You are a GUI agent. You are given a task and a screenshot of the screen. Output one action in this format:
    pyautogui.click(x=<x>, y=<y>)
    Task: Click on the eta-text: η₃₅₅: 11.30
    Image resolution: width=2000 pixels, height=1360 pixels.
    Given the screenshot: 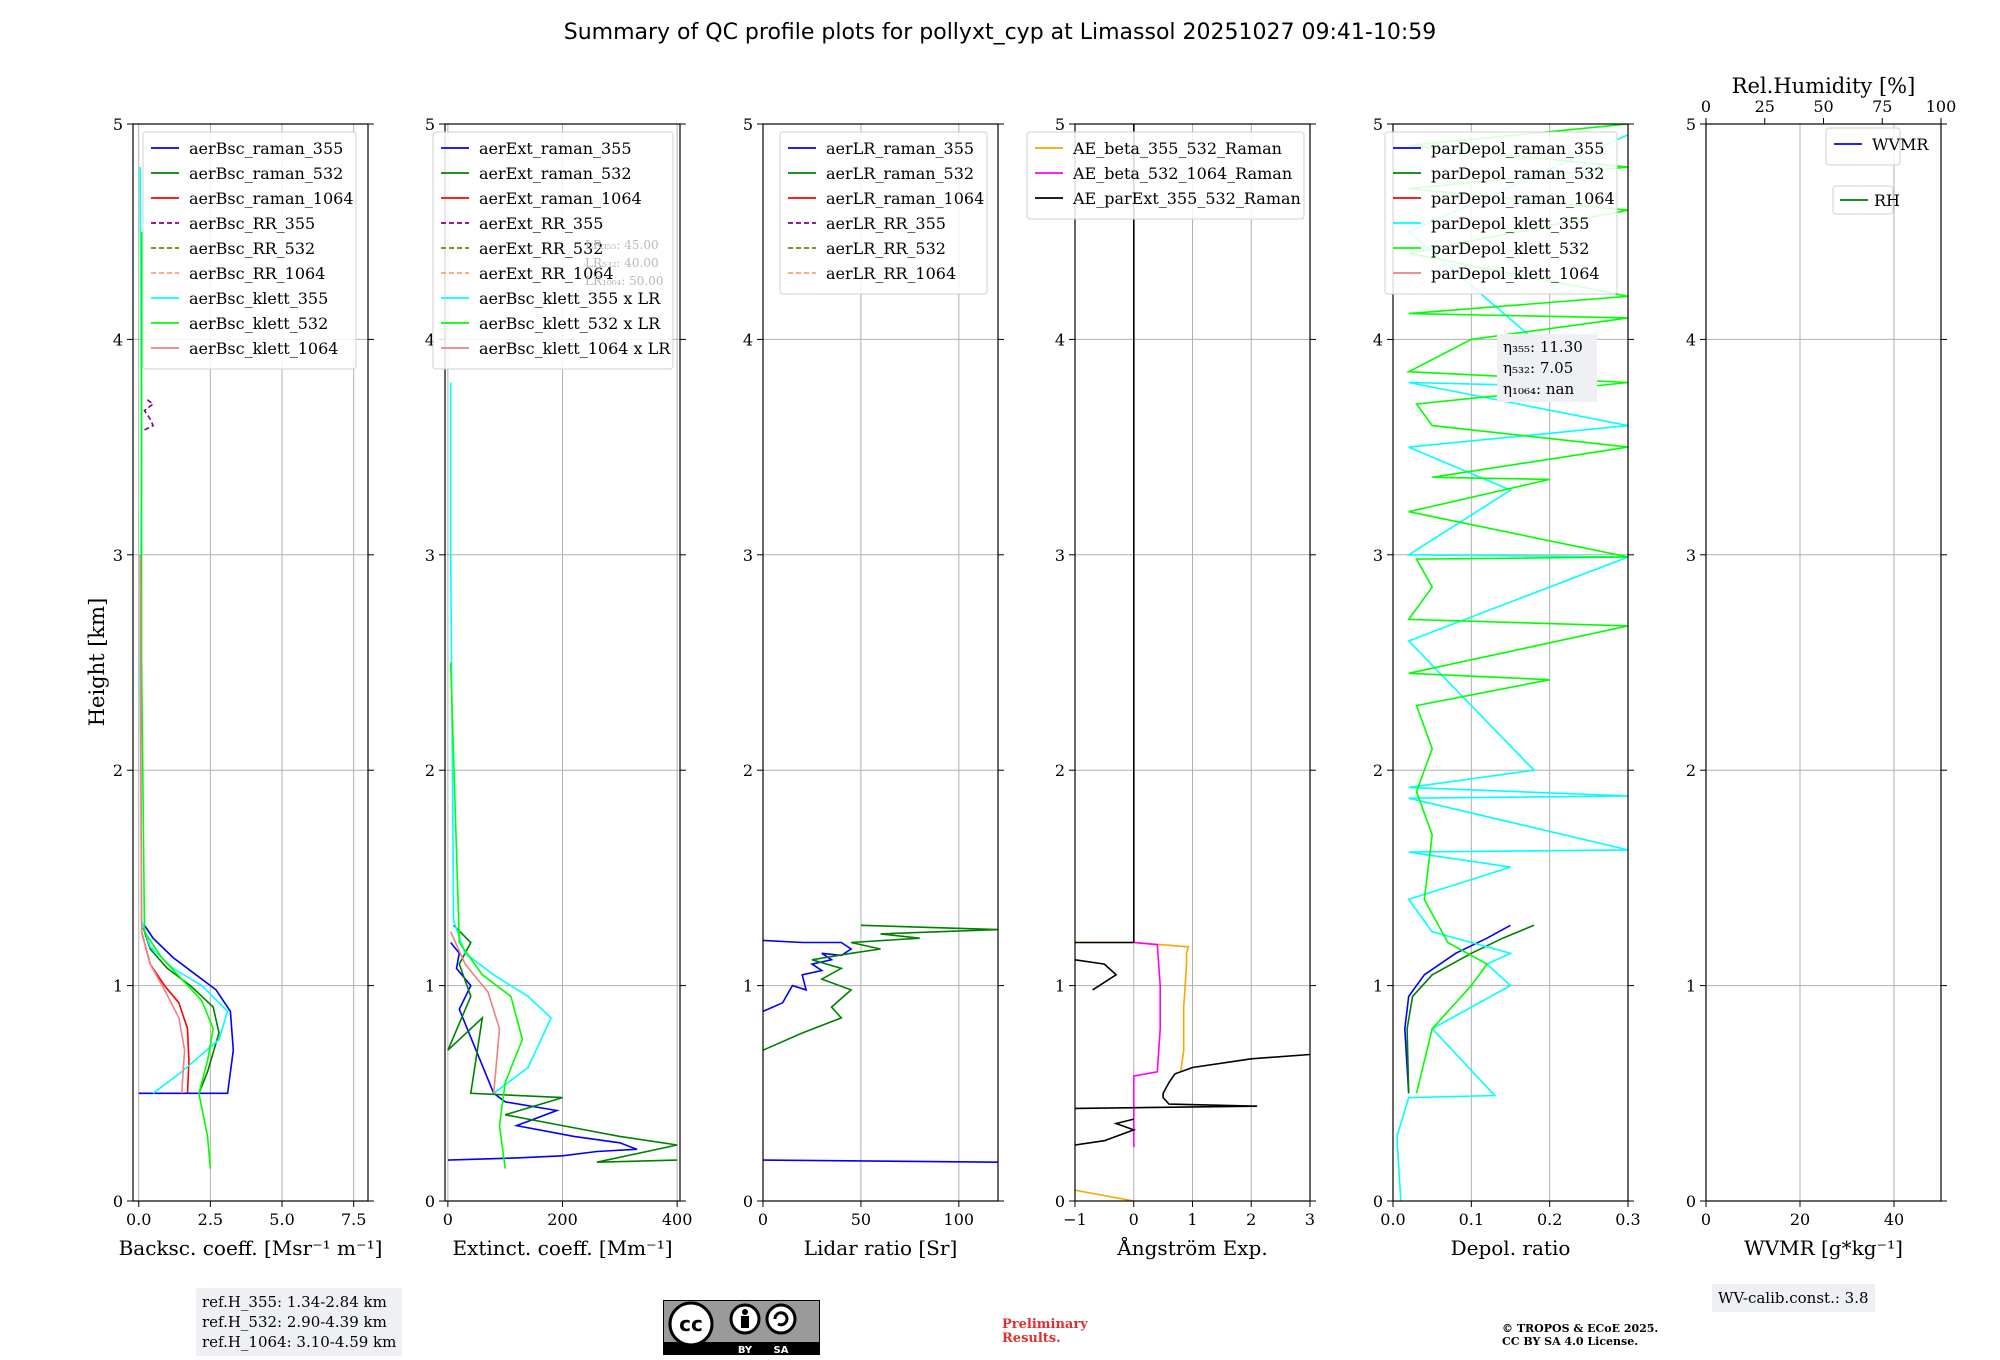 What is the action you would take?
    pyautogui.click(x=1543, y=347)
    